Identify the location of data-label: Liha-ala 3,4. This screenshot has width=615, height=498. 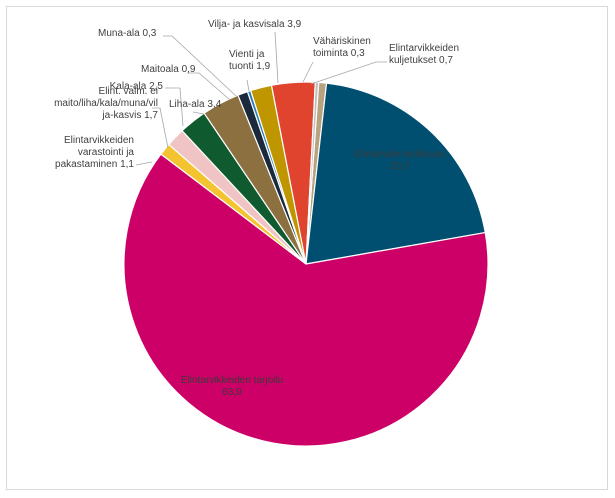
(195, 104).